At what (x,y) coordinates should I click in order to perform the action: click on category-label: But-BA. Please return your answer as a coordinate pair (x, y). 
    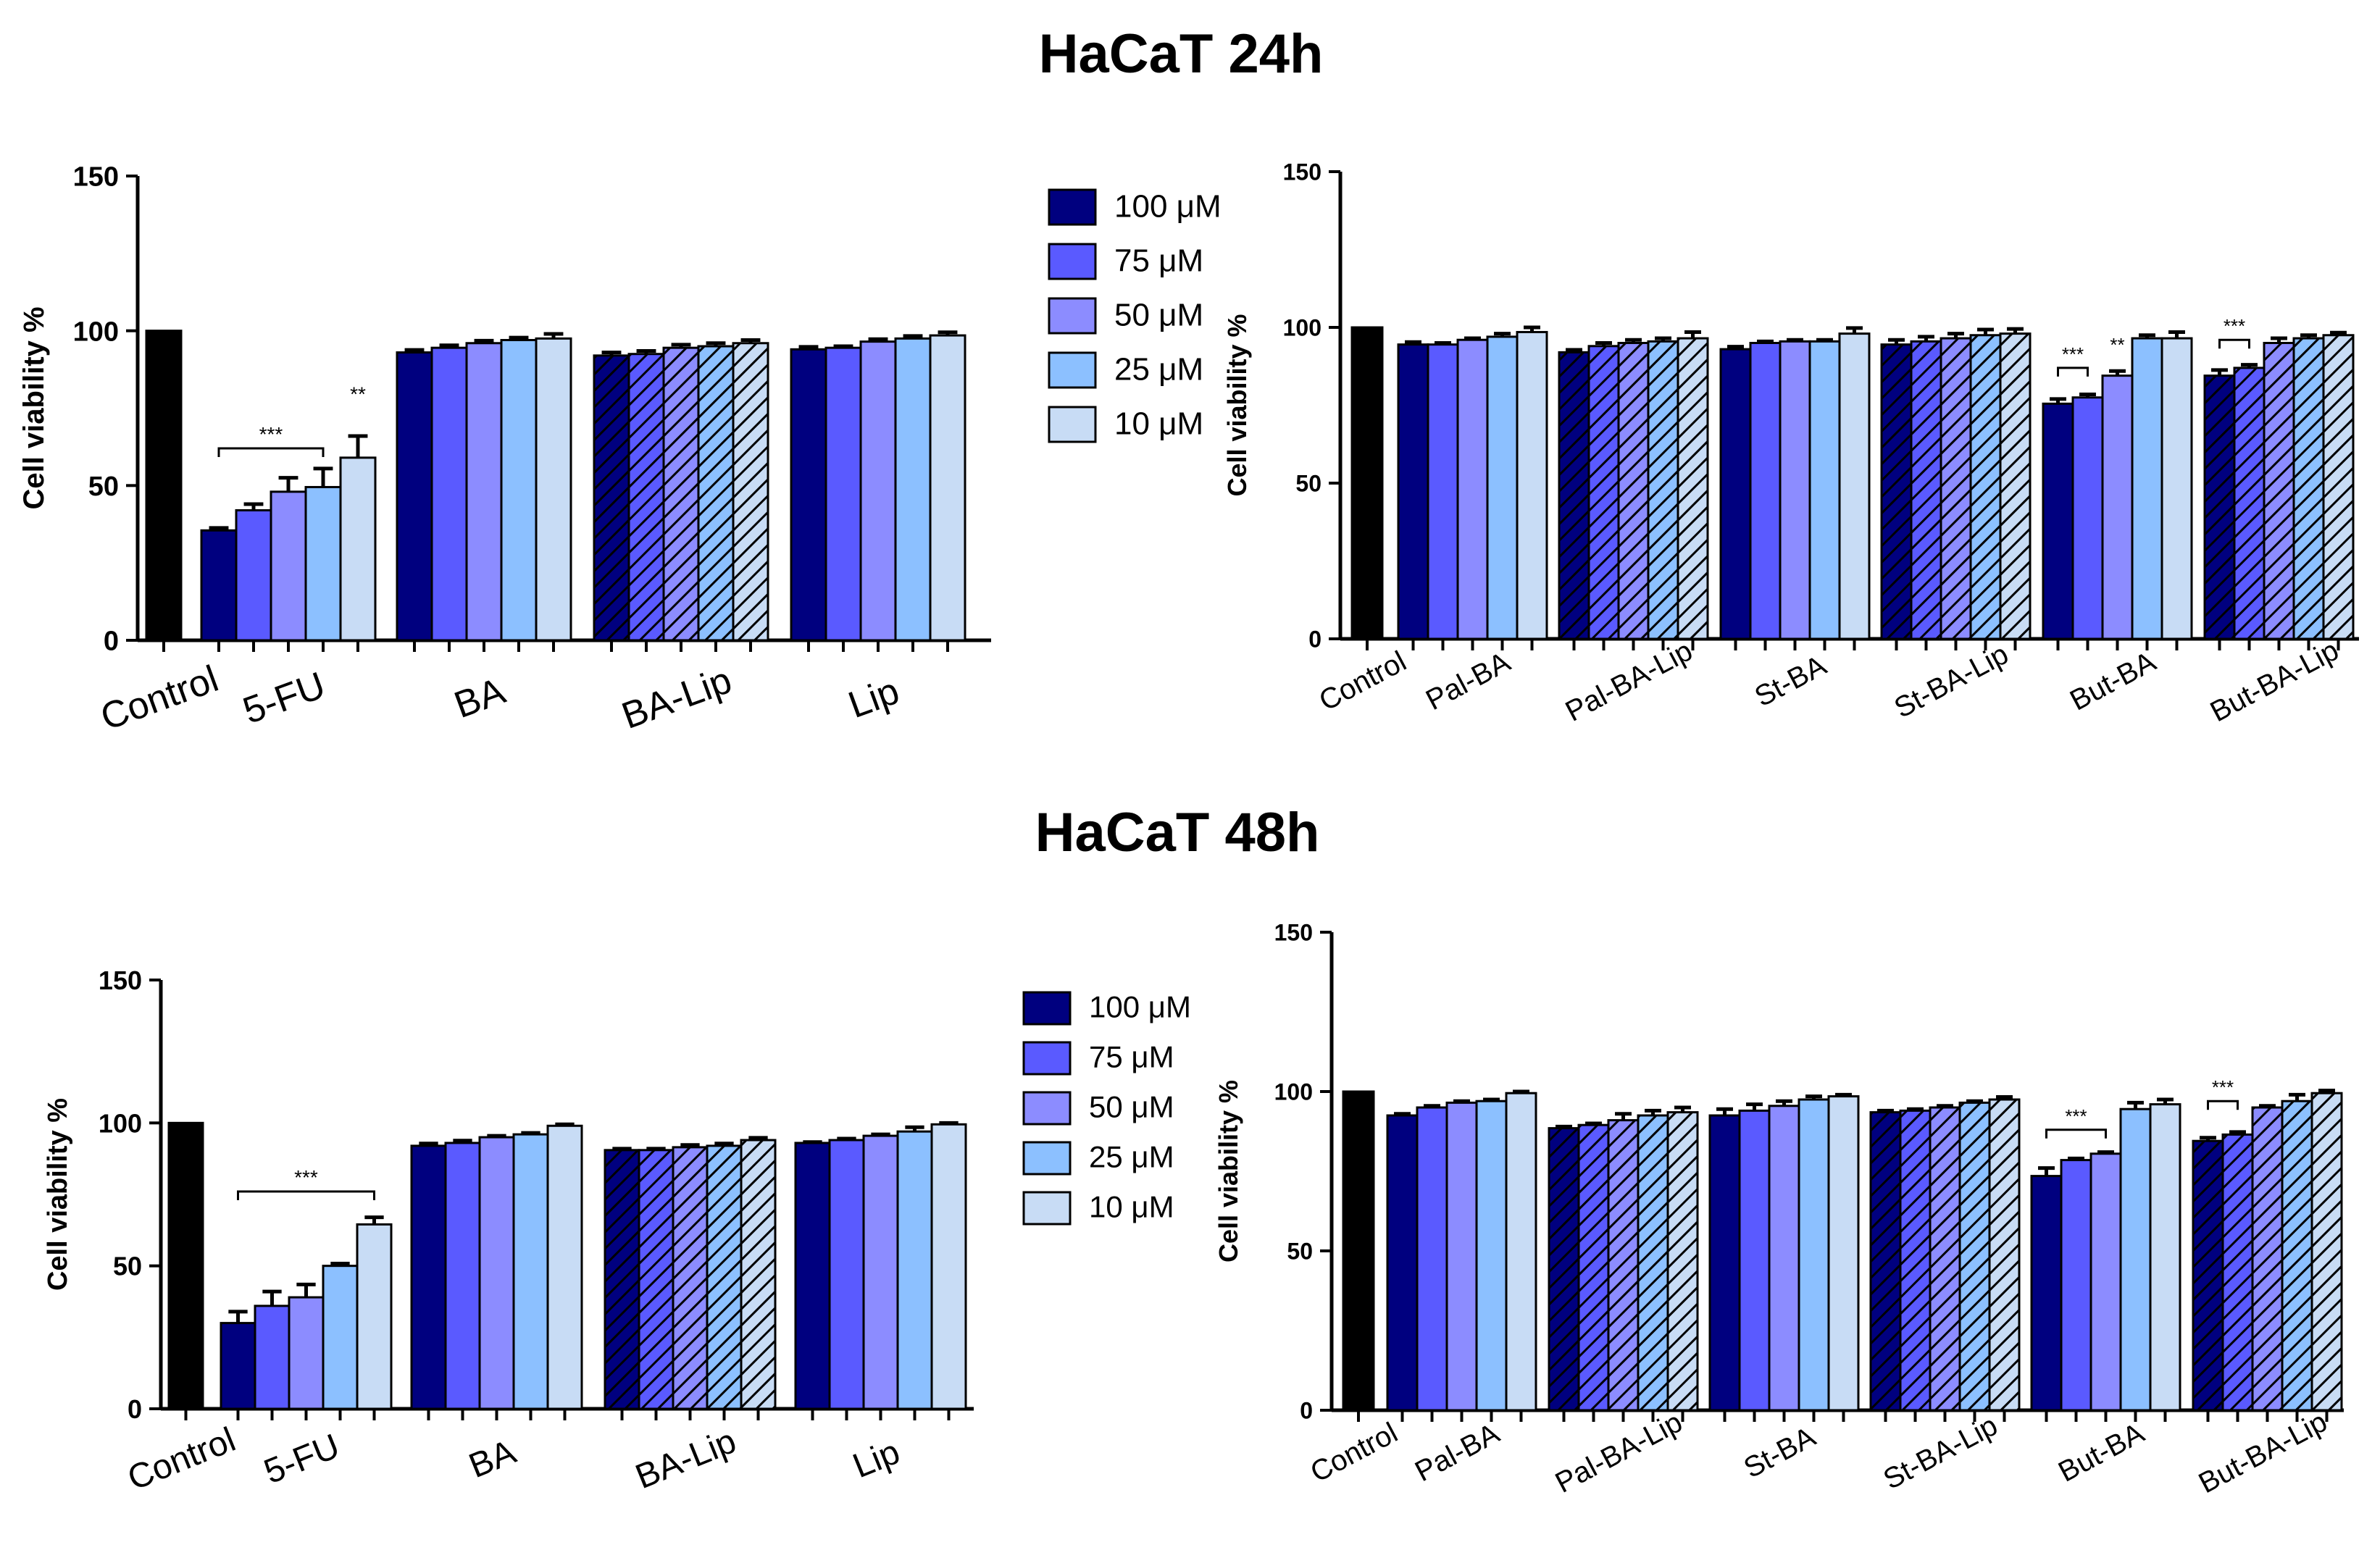
    Looking at the image, I should click on (2113, 680).